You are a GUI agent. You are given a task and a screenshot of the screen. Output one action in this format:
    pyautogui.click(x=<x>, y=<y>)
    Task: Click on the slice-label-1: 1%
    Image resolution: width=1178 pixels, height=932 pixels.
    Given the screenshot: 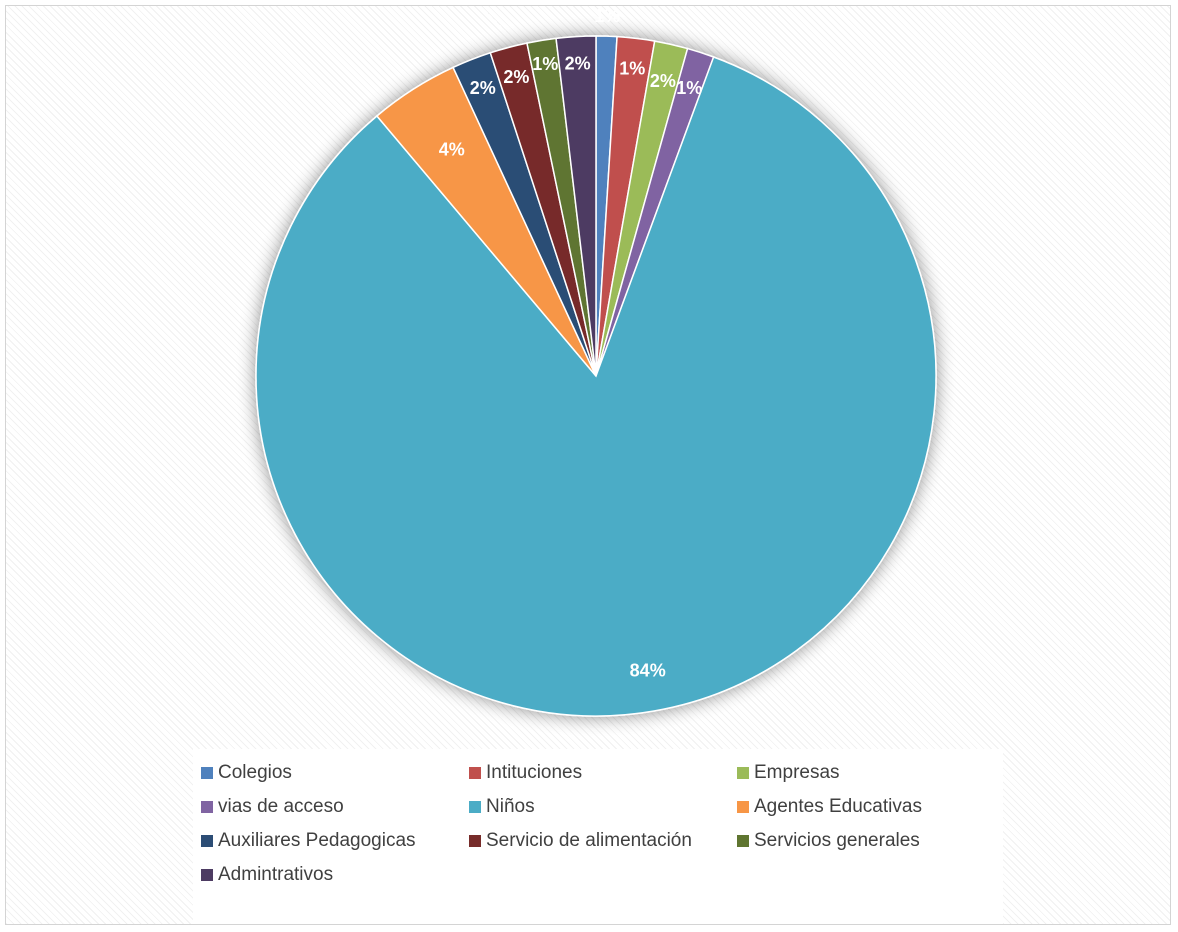 What is the action you would take?
    pyautogui.click(x=607, y=16)
    